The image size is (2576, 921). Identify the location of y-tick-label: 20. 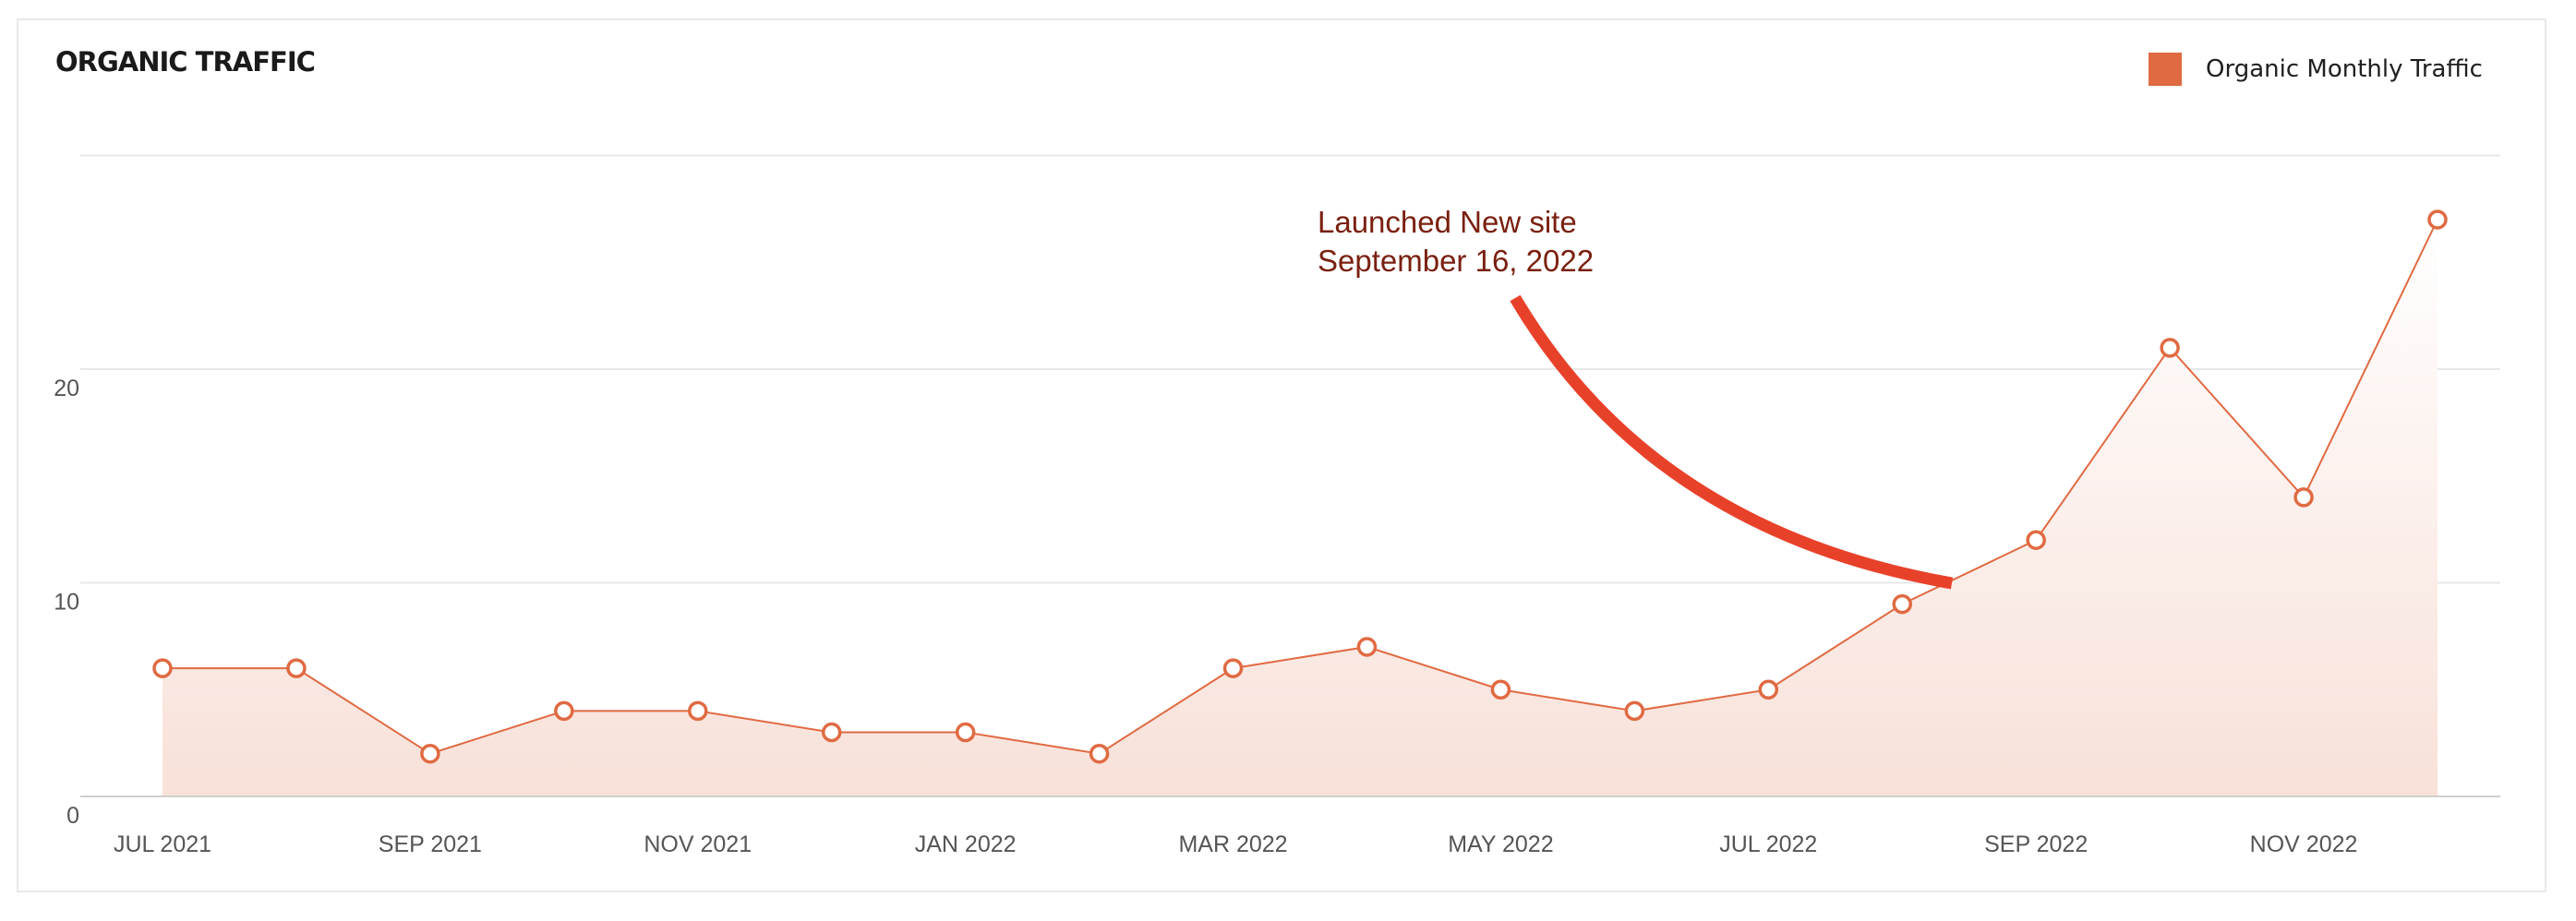
(66, 388).